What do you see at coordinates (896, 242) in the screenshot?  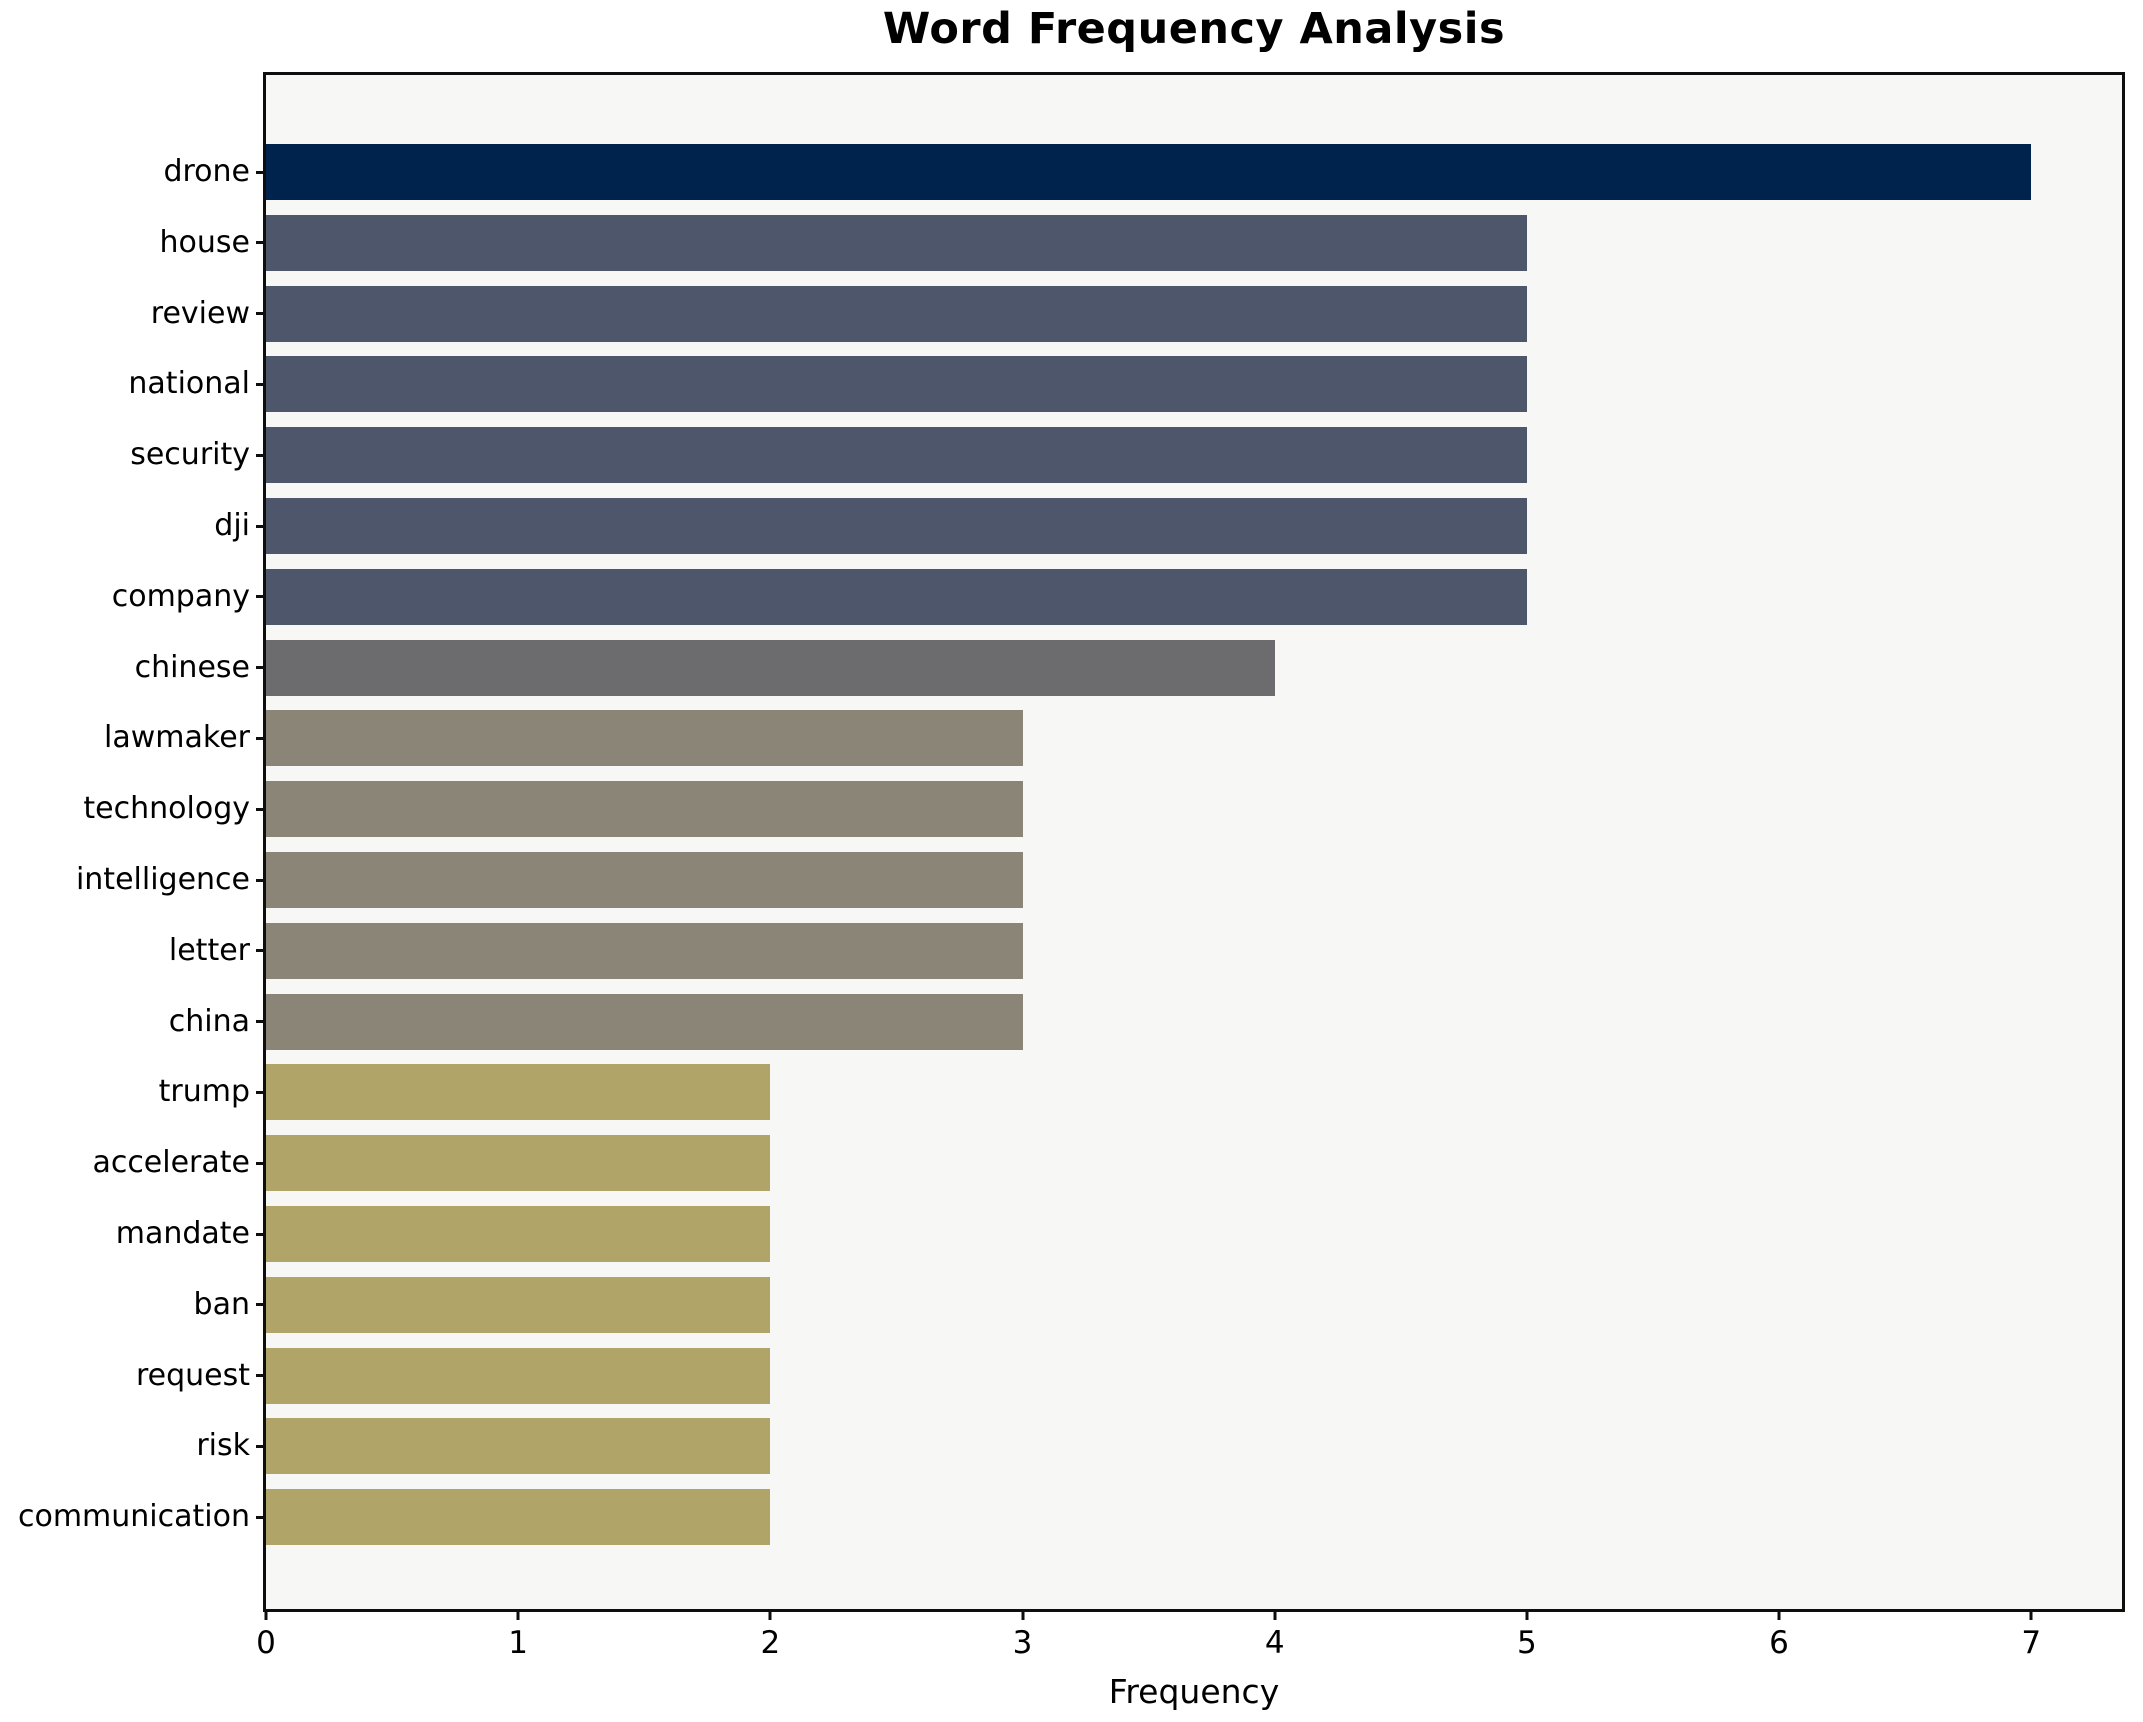 I see `bar-house` at bounding box center [896, 242].